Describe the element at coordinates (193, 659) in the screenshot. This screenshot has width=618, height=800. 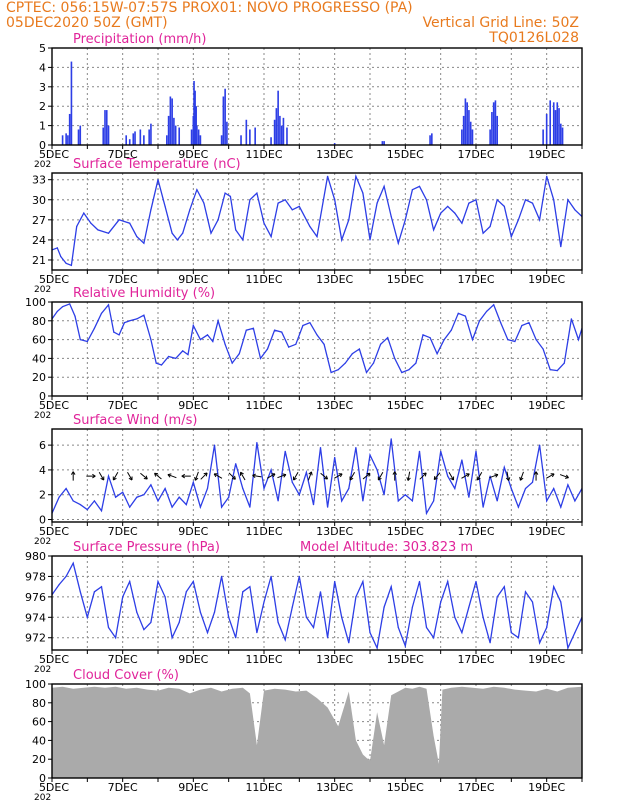
I see `x-tick-label: 9DEC` at that location.